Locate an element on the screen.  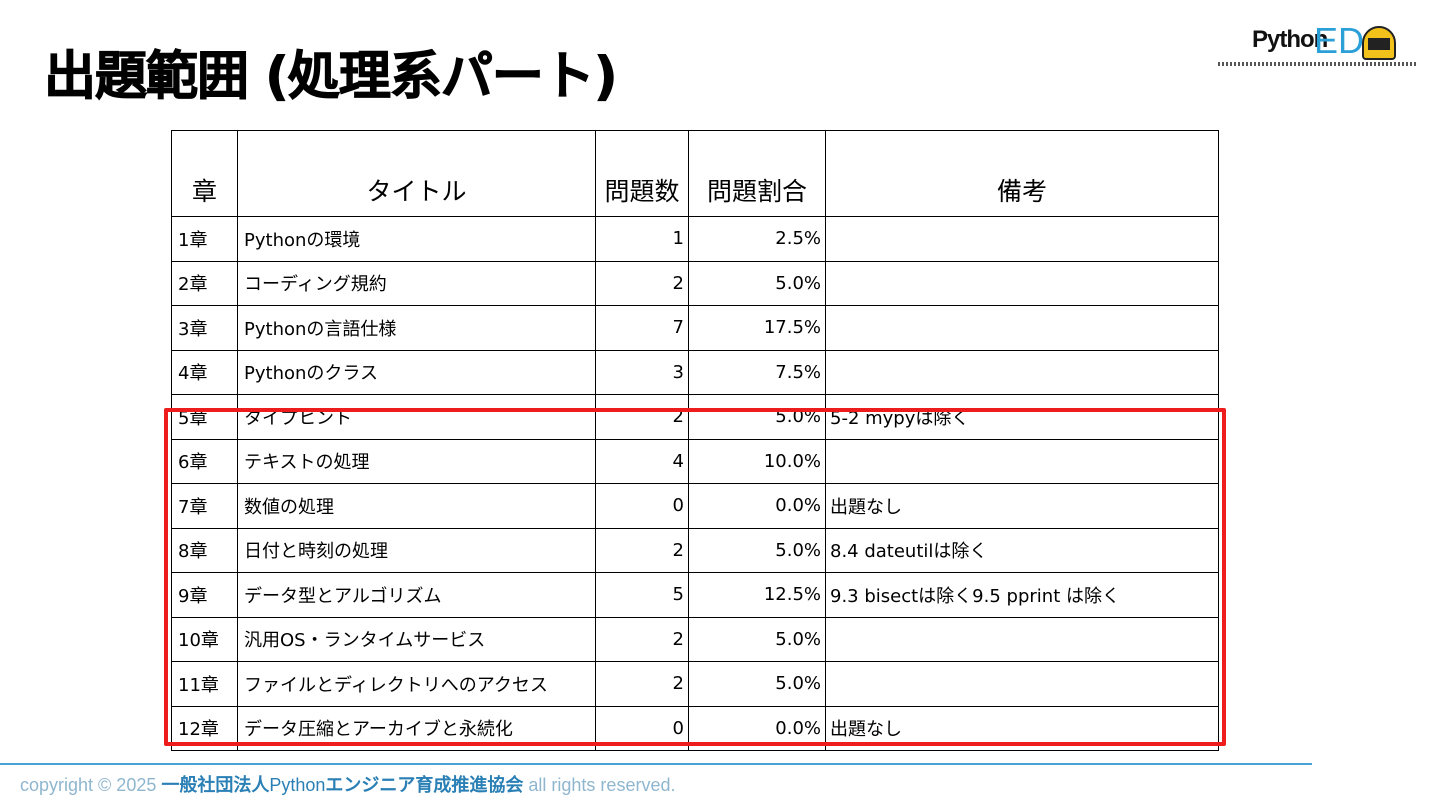
table-row: 11章 ファイルとディレクトリへのアクセス 2 5.0% is located at coordinates (695, 684).